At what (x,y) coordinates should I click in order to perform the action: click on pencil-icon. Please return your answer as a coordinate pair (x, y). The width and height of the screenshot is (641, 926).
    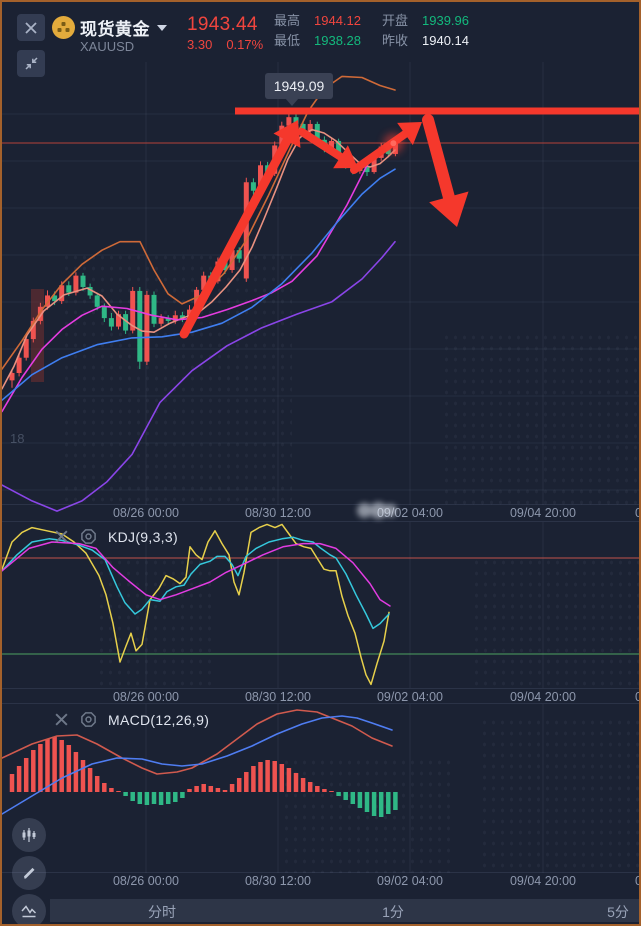
    Looking at the image, I should click on (29, 873).